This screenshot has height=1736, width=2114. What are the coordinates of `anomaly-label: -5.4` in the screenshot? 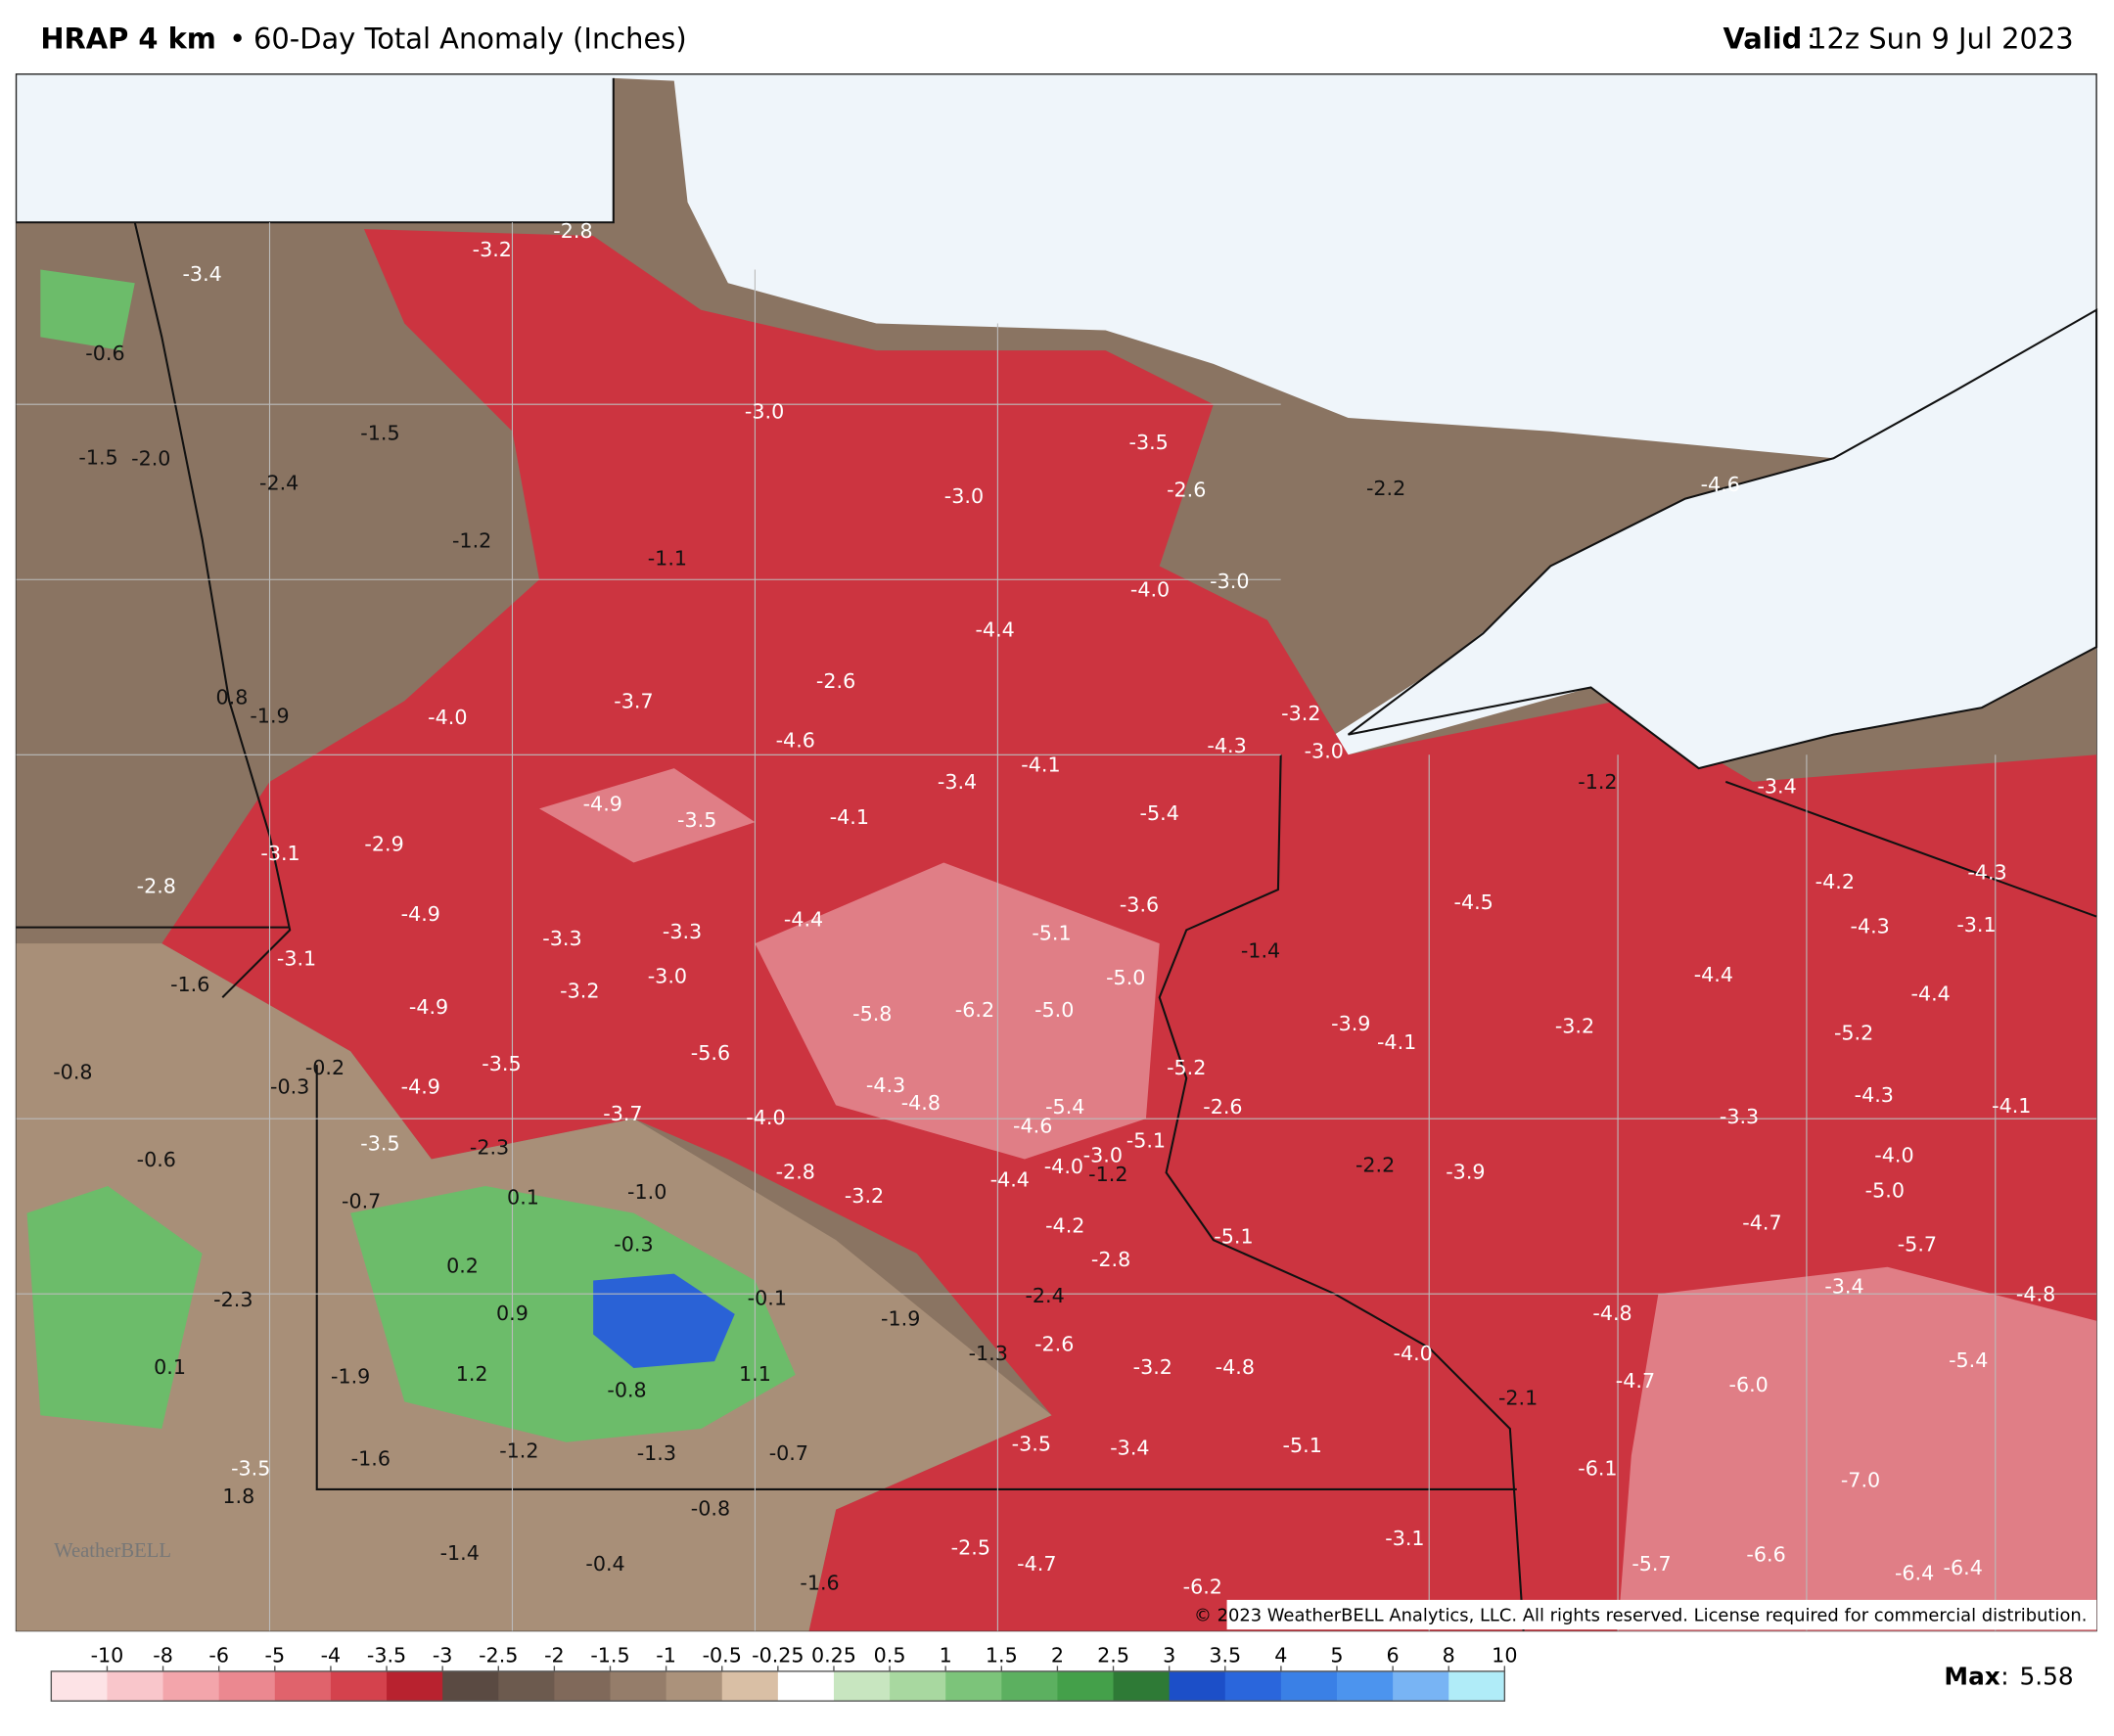 It's located at (1968, 1360).